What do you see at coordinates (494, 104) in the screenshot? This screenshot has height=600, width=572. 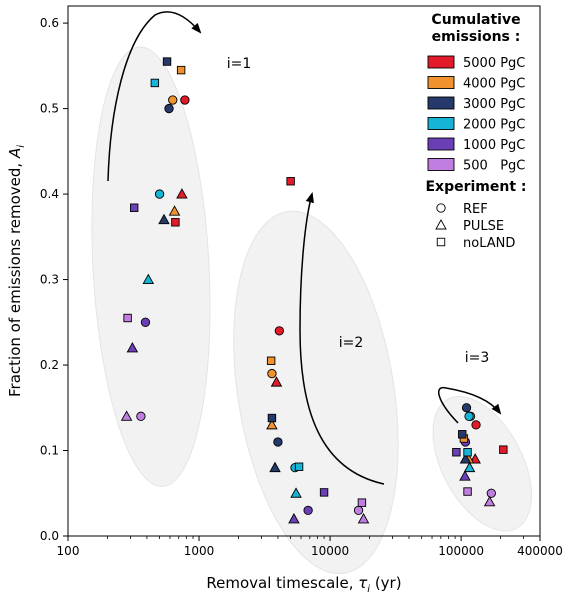 I see `legend-label: 3000 PgC` at bounding box center [494, 104].